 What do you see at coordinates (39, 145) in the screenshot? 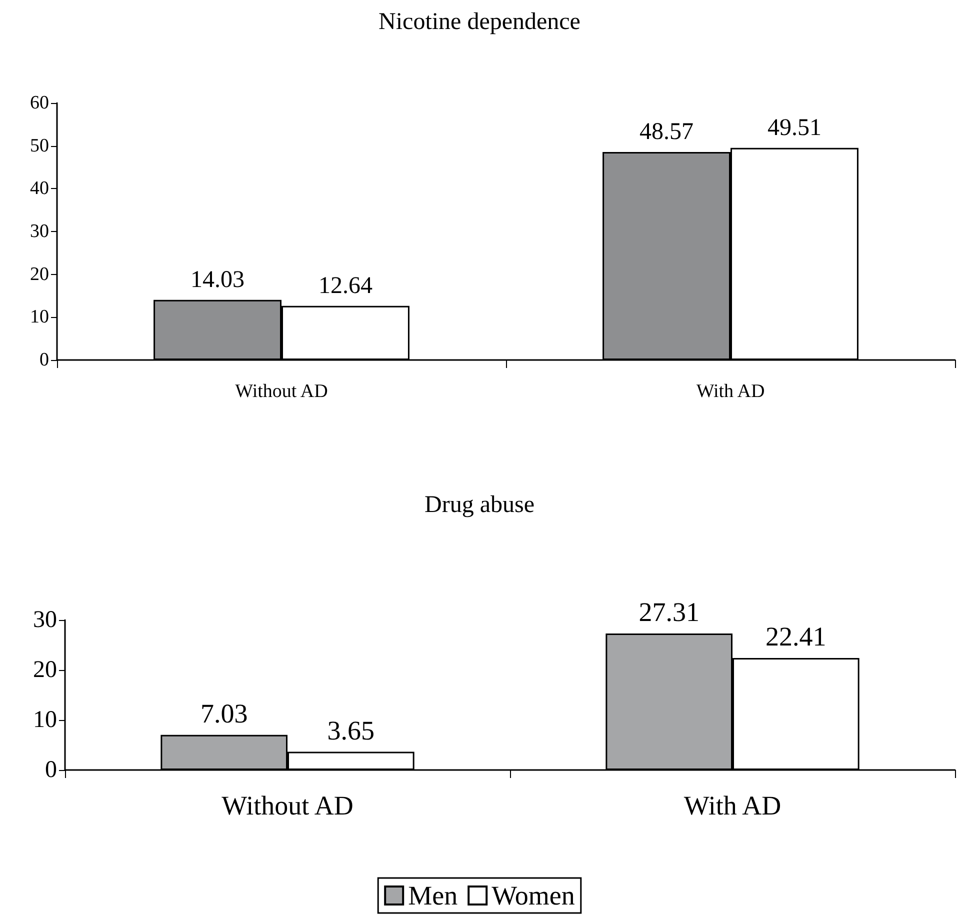
I see `y-tick-label: 50` at bounding box center [39, 145].